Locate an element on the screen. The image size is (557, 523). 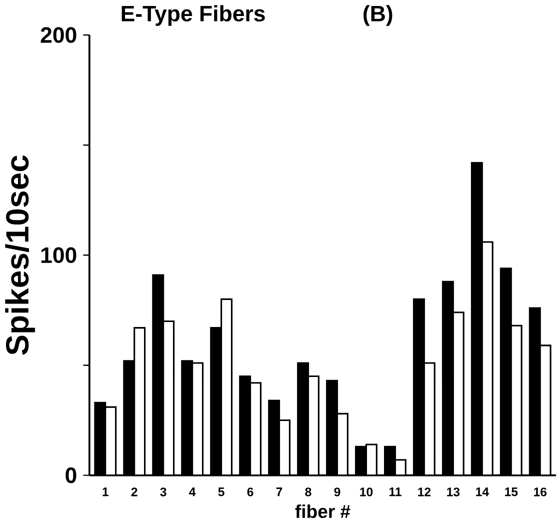
x-tick-label: 16 is located at coordinates (540, 491).